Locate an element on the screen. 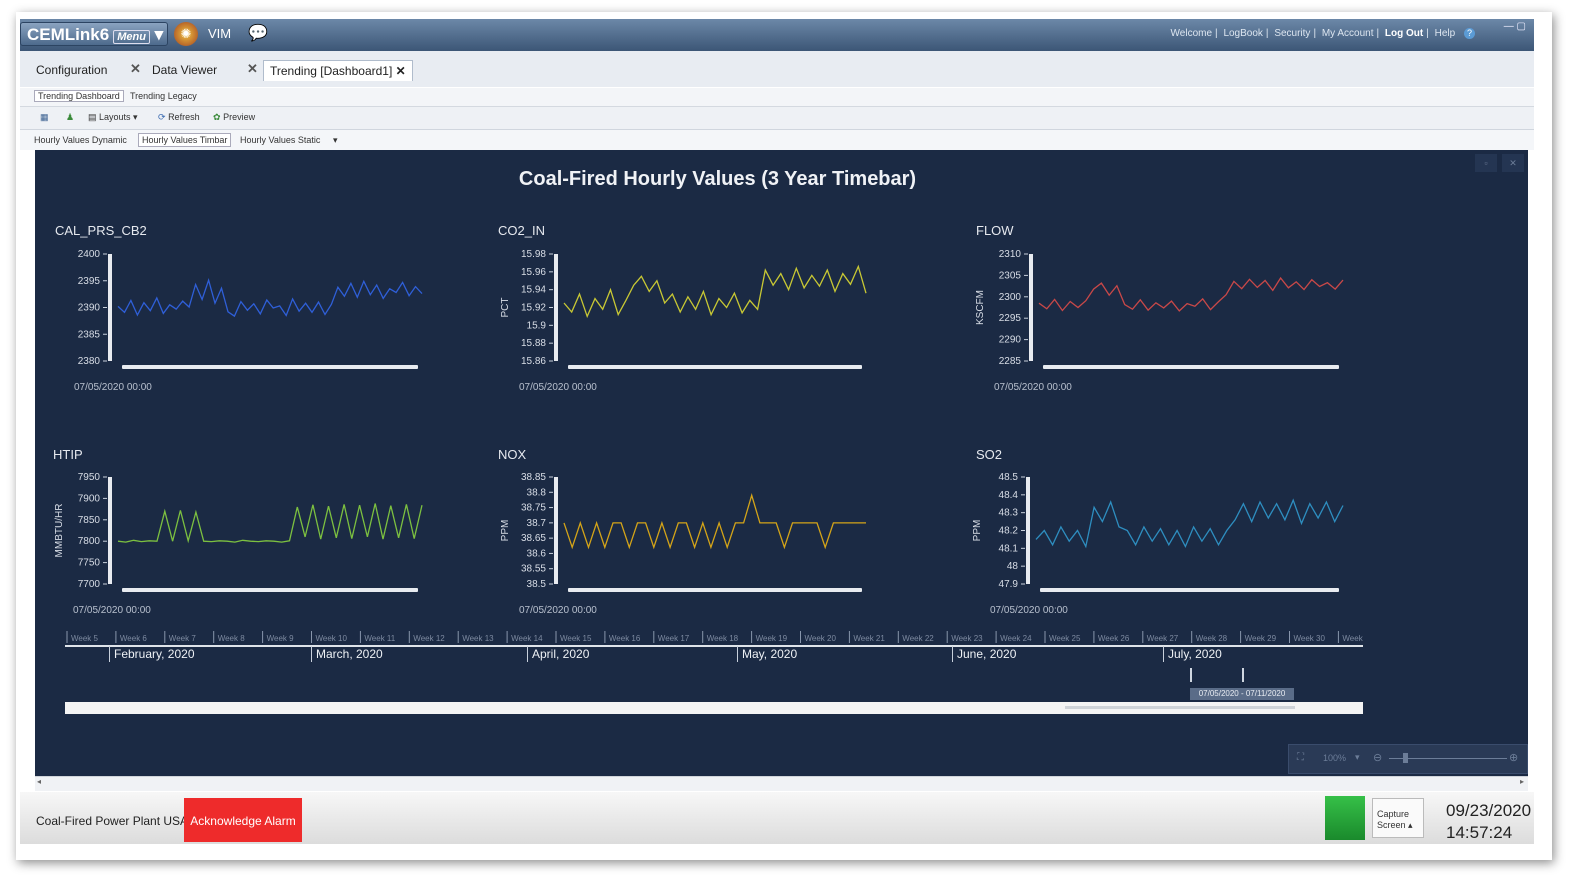 Image resolution: width=1590 pixels, height=894 pixels. plant-name: Coal-Fired Power Plant USA is located at coordinates (112, 821).